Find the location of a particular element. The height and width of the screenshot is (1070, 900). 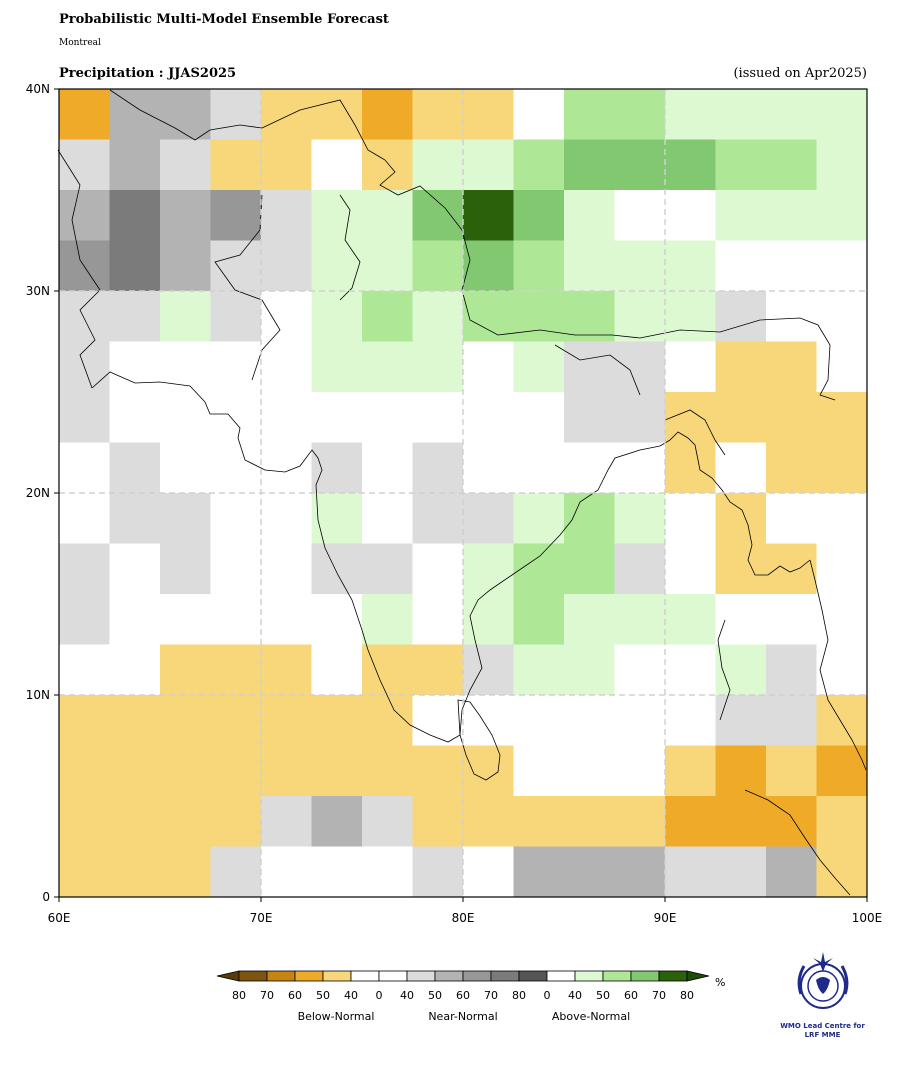

x-tick-label: 100E is located at coordinates (867, 918).